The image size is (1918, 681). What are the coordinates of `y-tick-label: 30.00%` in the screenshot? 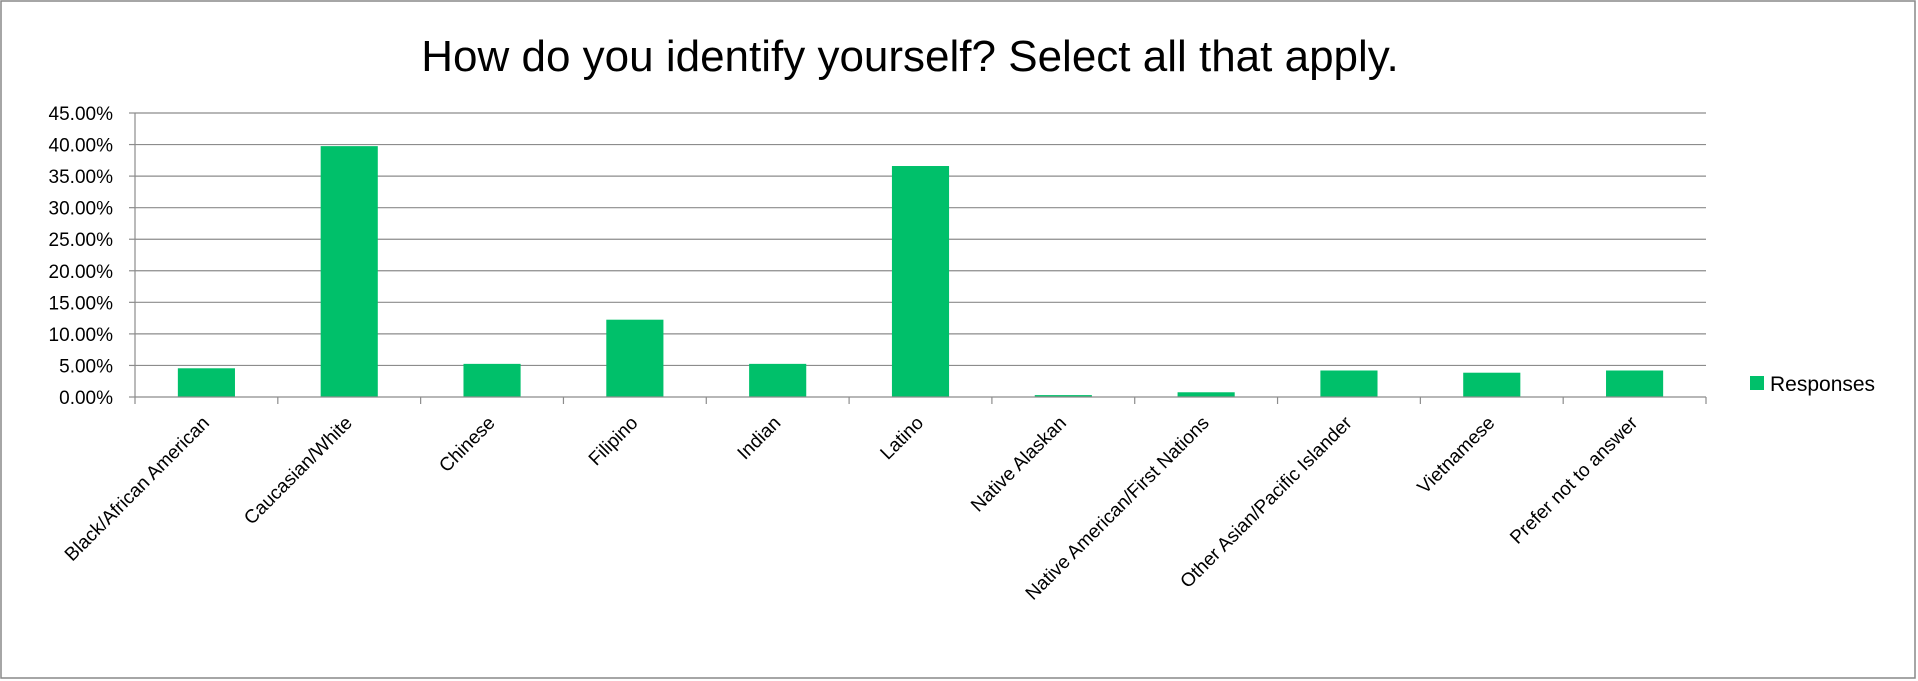 It's located at (81, 209).